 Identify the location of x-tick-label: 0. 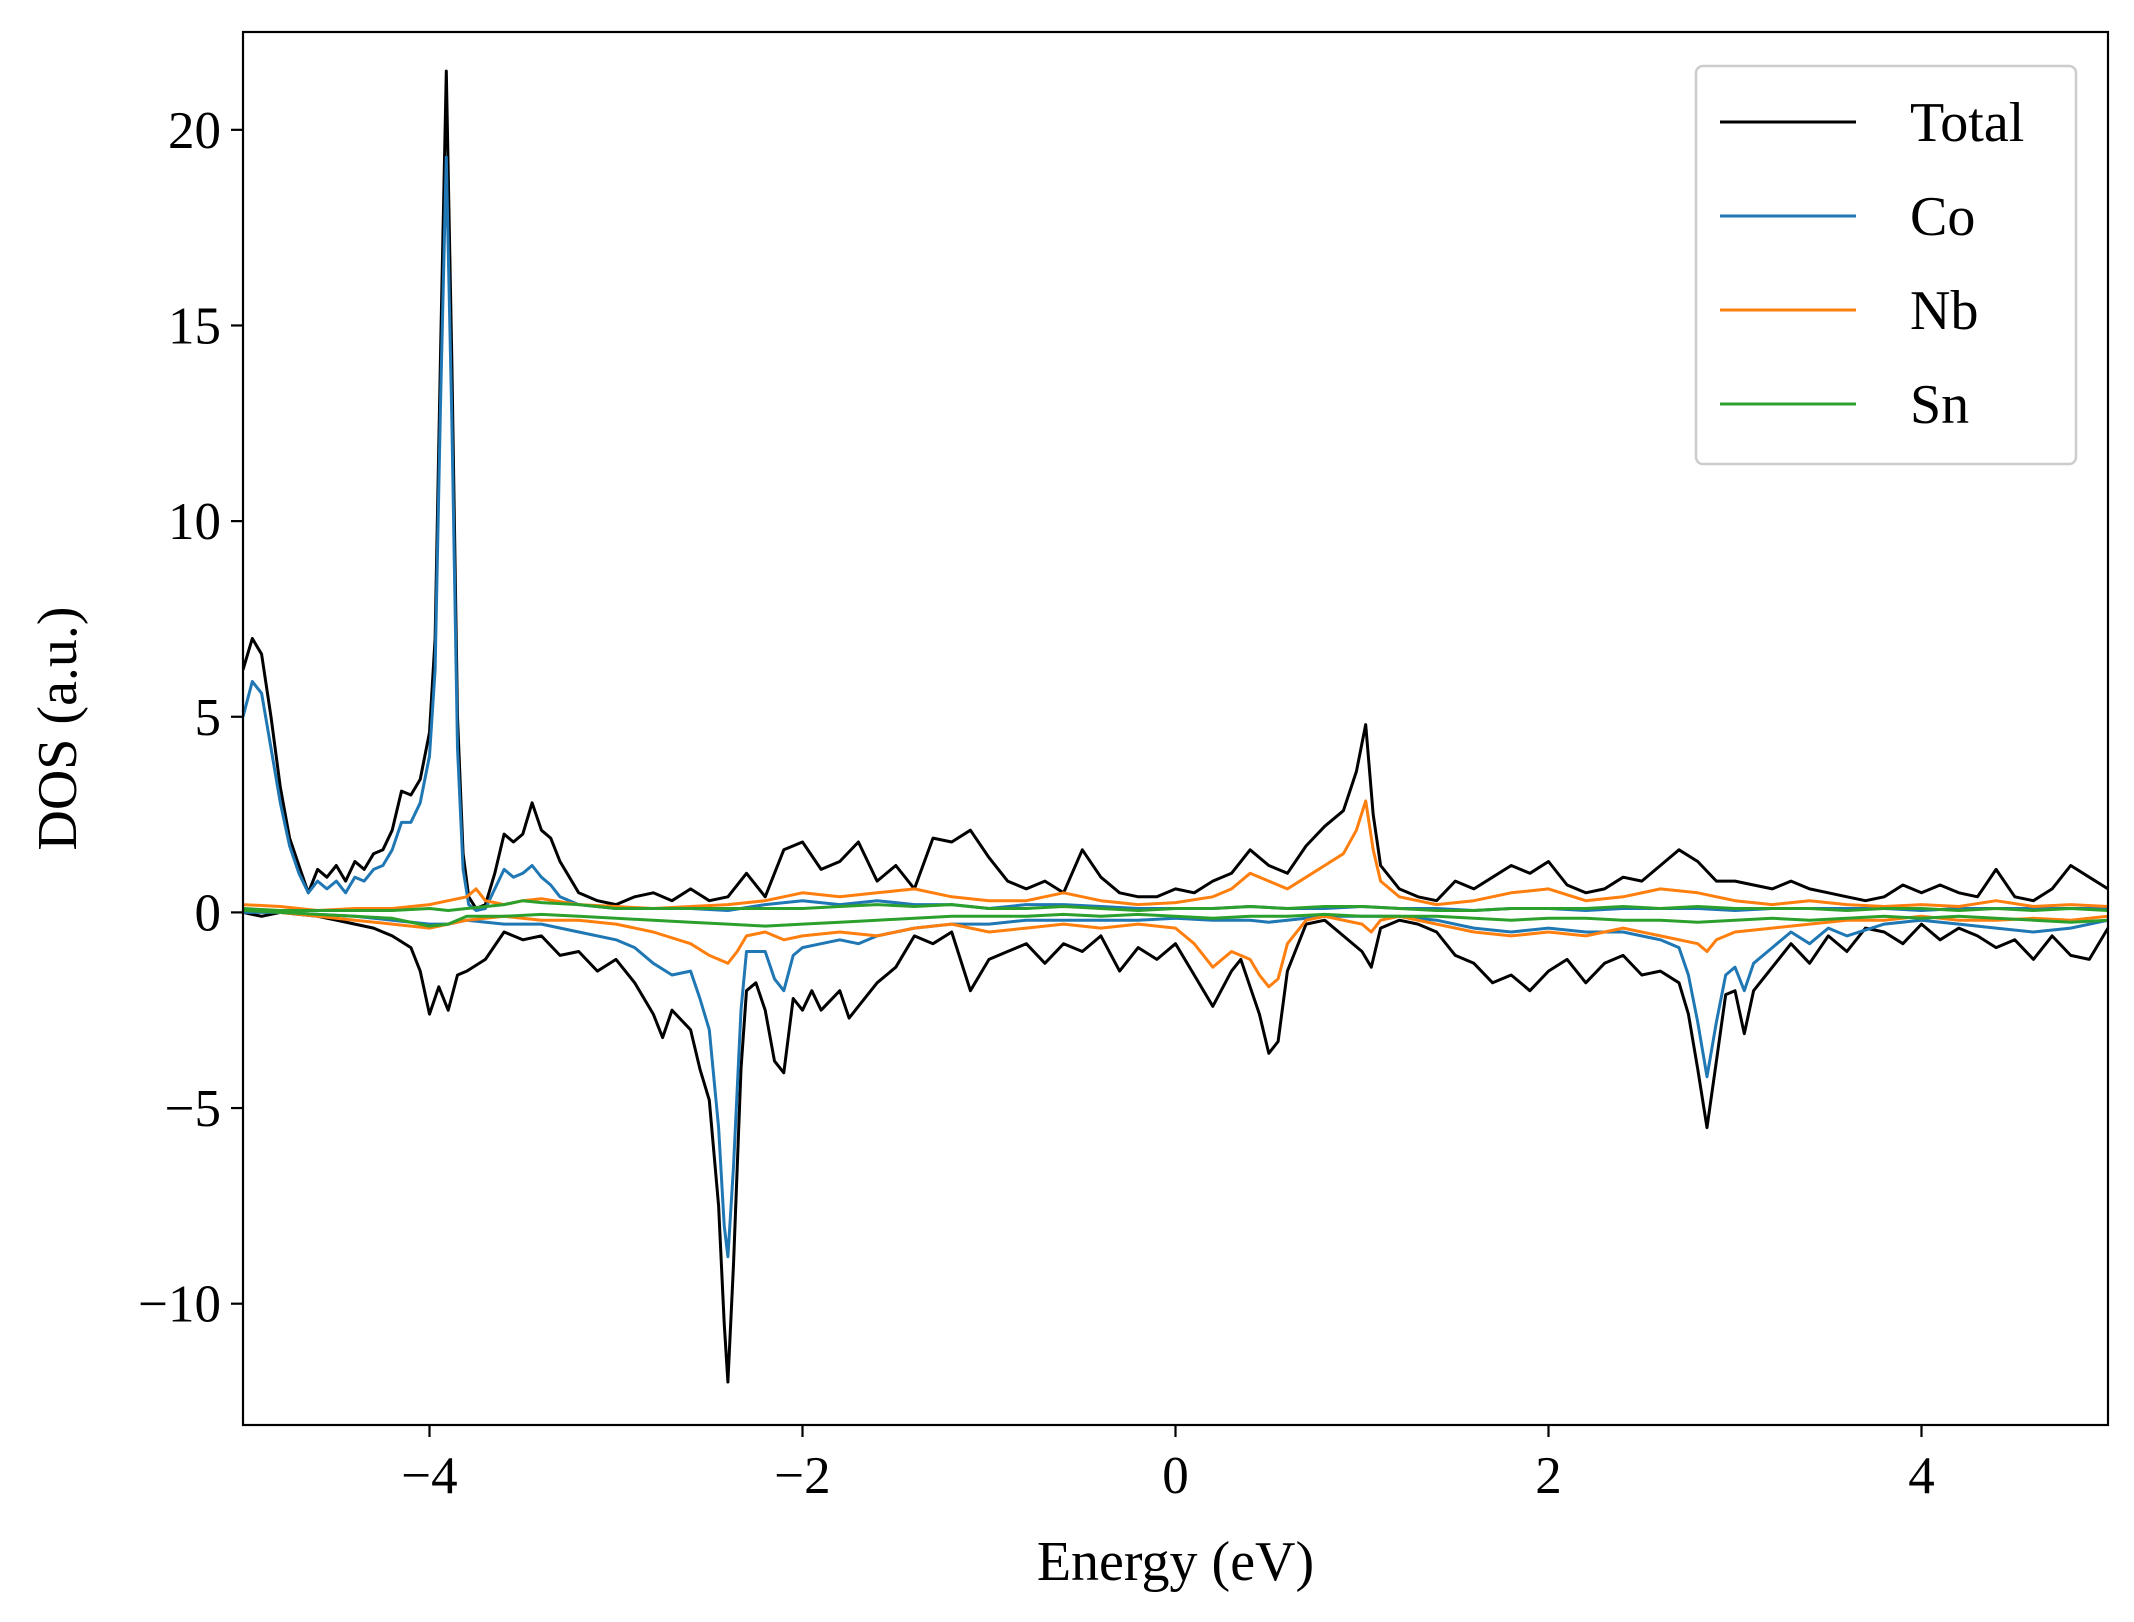
(1175, 1476).